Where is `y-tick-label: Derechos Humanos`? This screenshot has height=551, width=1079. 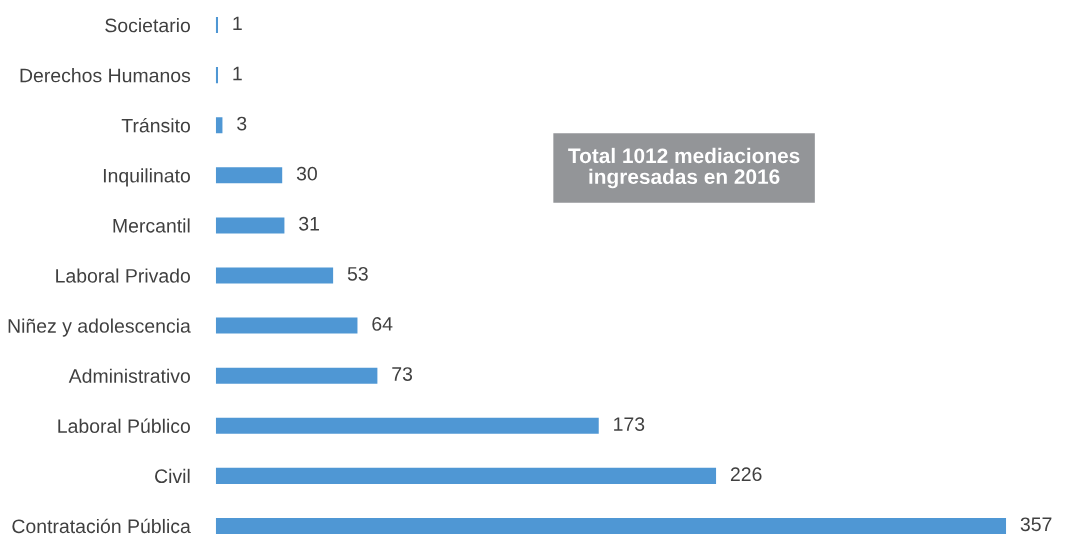 y-tick-label: Derechos Humanos is located at coordinates (105, 75).